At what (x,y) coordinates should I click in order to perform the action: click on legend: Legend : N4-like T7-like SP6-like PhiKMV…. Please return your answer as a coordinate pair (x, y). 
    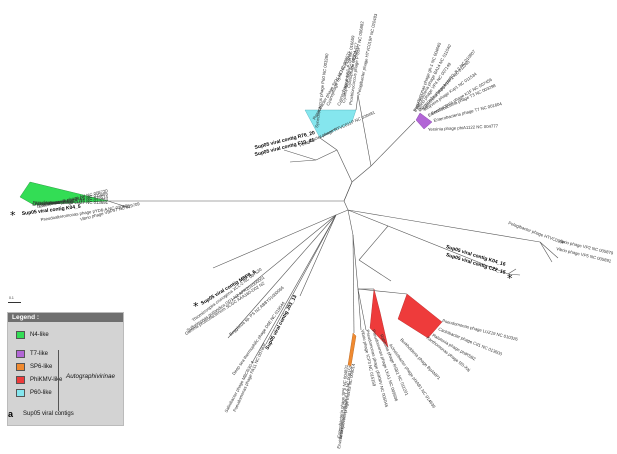
    Looking at the image, I should click on (65, 369).